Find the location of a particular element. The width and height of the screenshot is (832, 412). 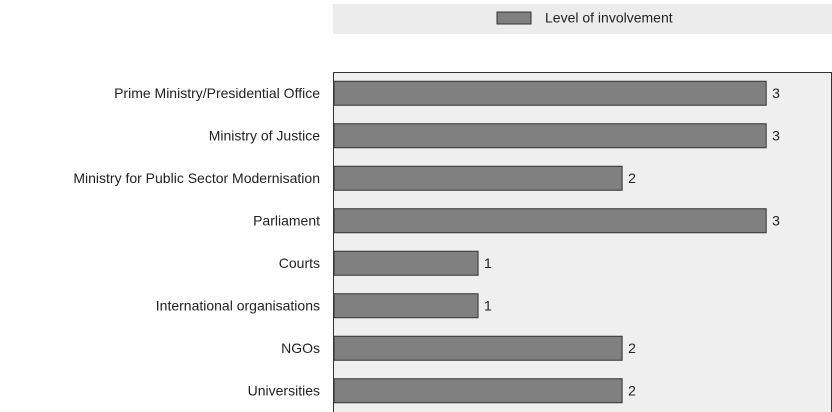

legend-label: Level of involvement is located at coordinates (609, 18).